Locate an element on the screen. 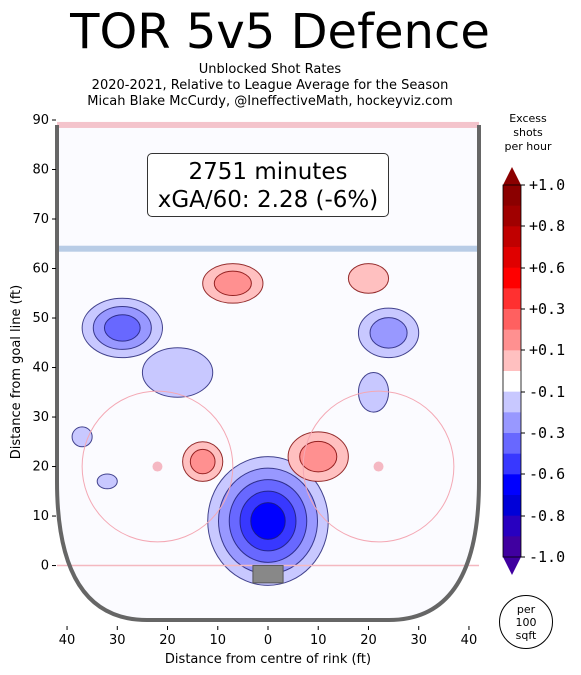  y-tick-label-3: 30 is located at coordinates (40, 417).